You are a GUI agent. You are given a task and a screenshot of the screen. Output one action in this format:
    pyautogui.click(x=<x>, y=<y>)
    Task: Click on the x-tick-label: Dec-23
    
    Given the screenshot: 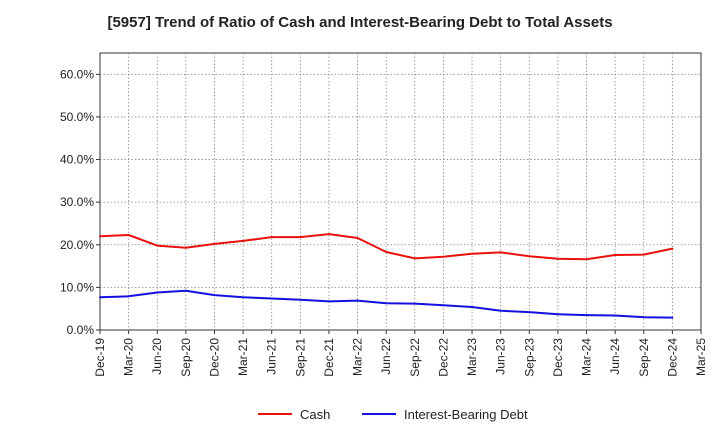 What is the action you would take?
    pyautogui.click(x=558, y=357)
    